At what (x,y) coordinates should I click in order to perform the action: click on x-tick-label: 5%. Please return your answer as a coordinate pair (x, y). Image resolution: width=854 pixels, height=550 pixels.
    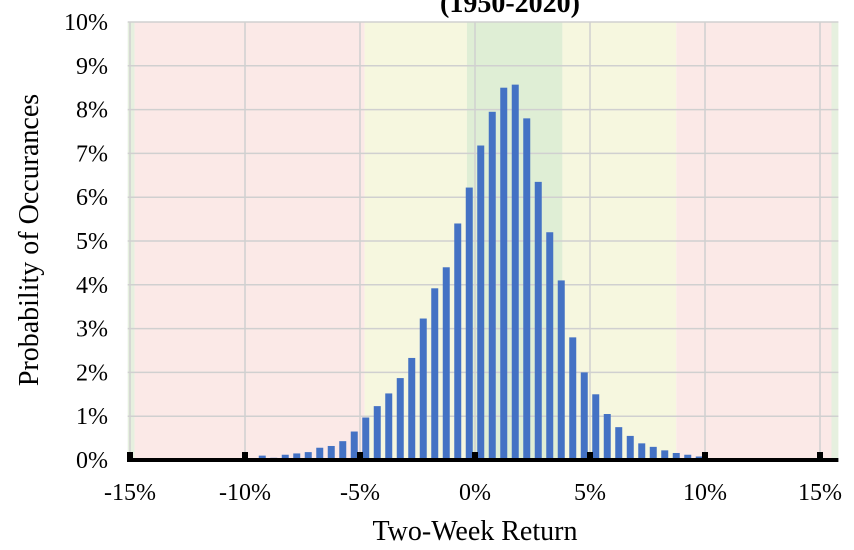
    Looking at the image, I should click on (590, 493).